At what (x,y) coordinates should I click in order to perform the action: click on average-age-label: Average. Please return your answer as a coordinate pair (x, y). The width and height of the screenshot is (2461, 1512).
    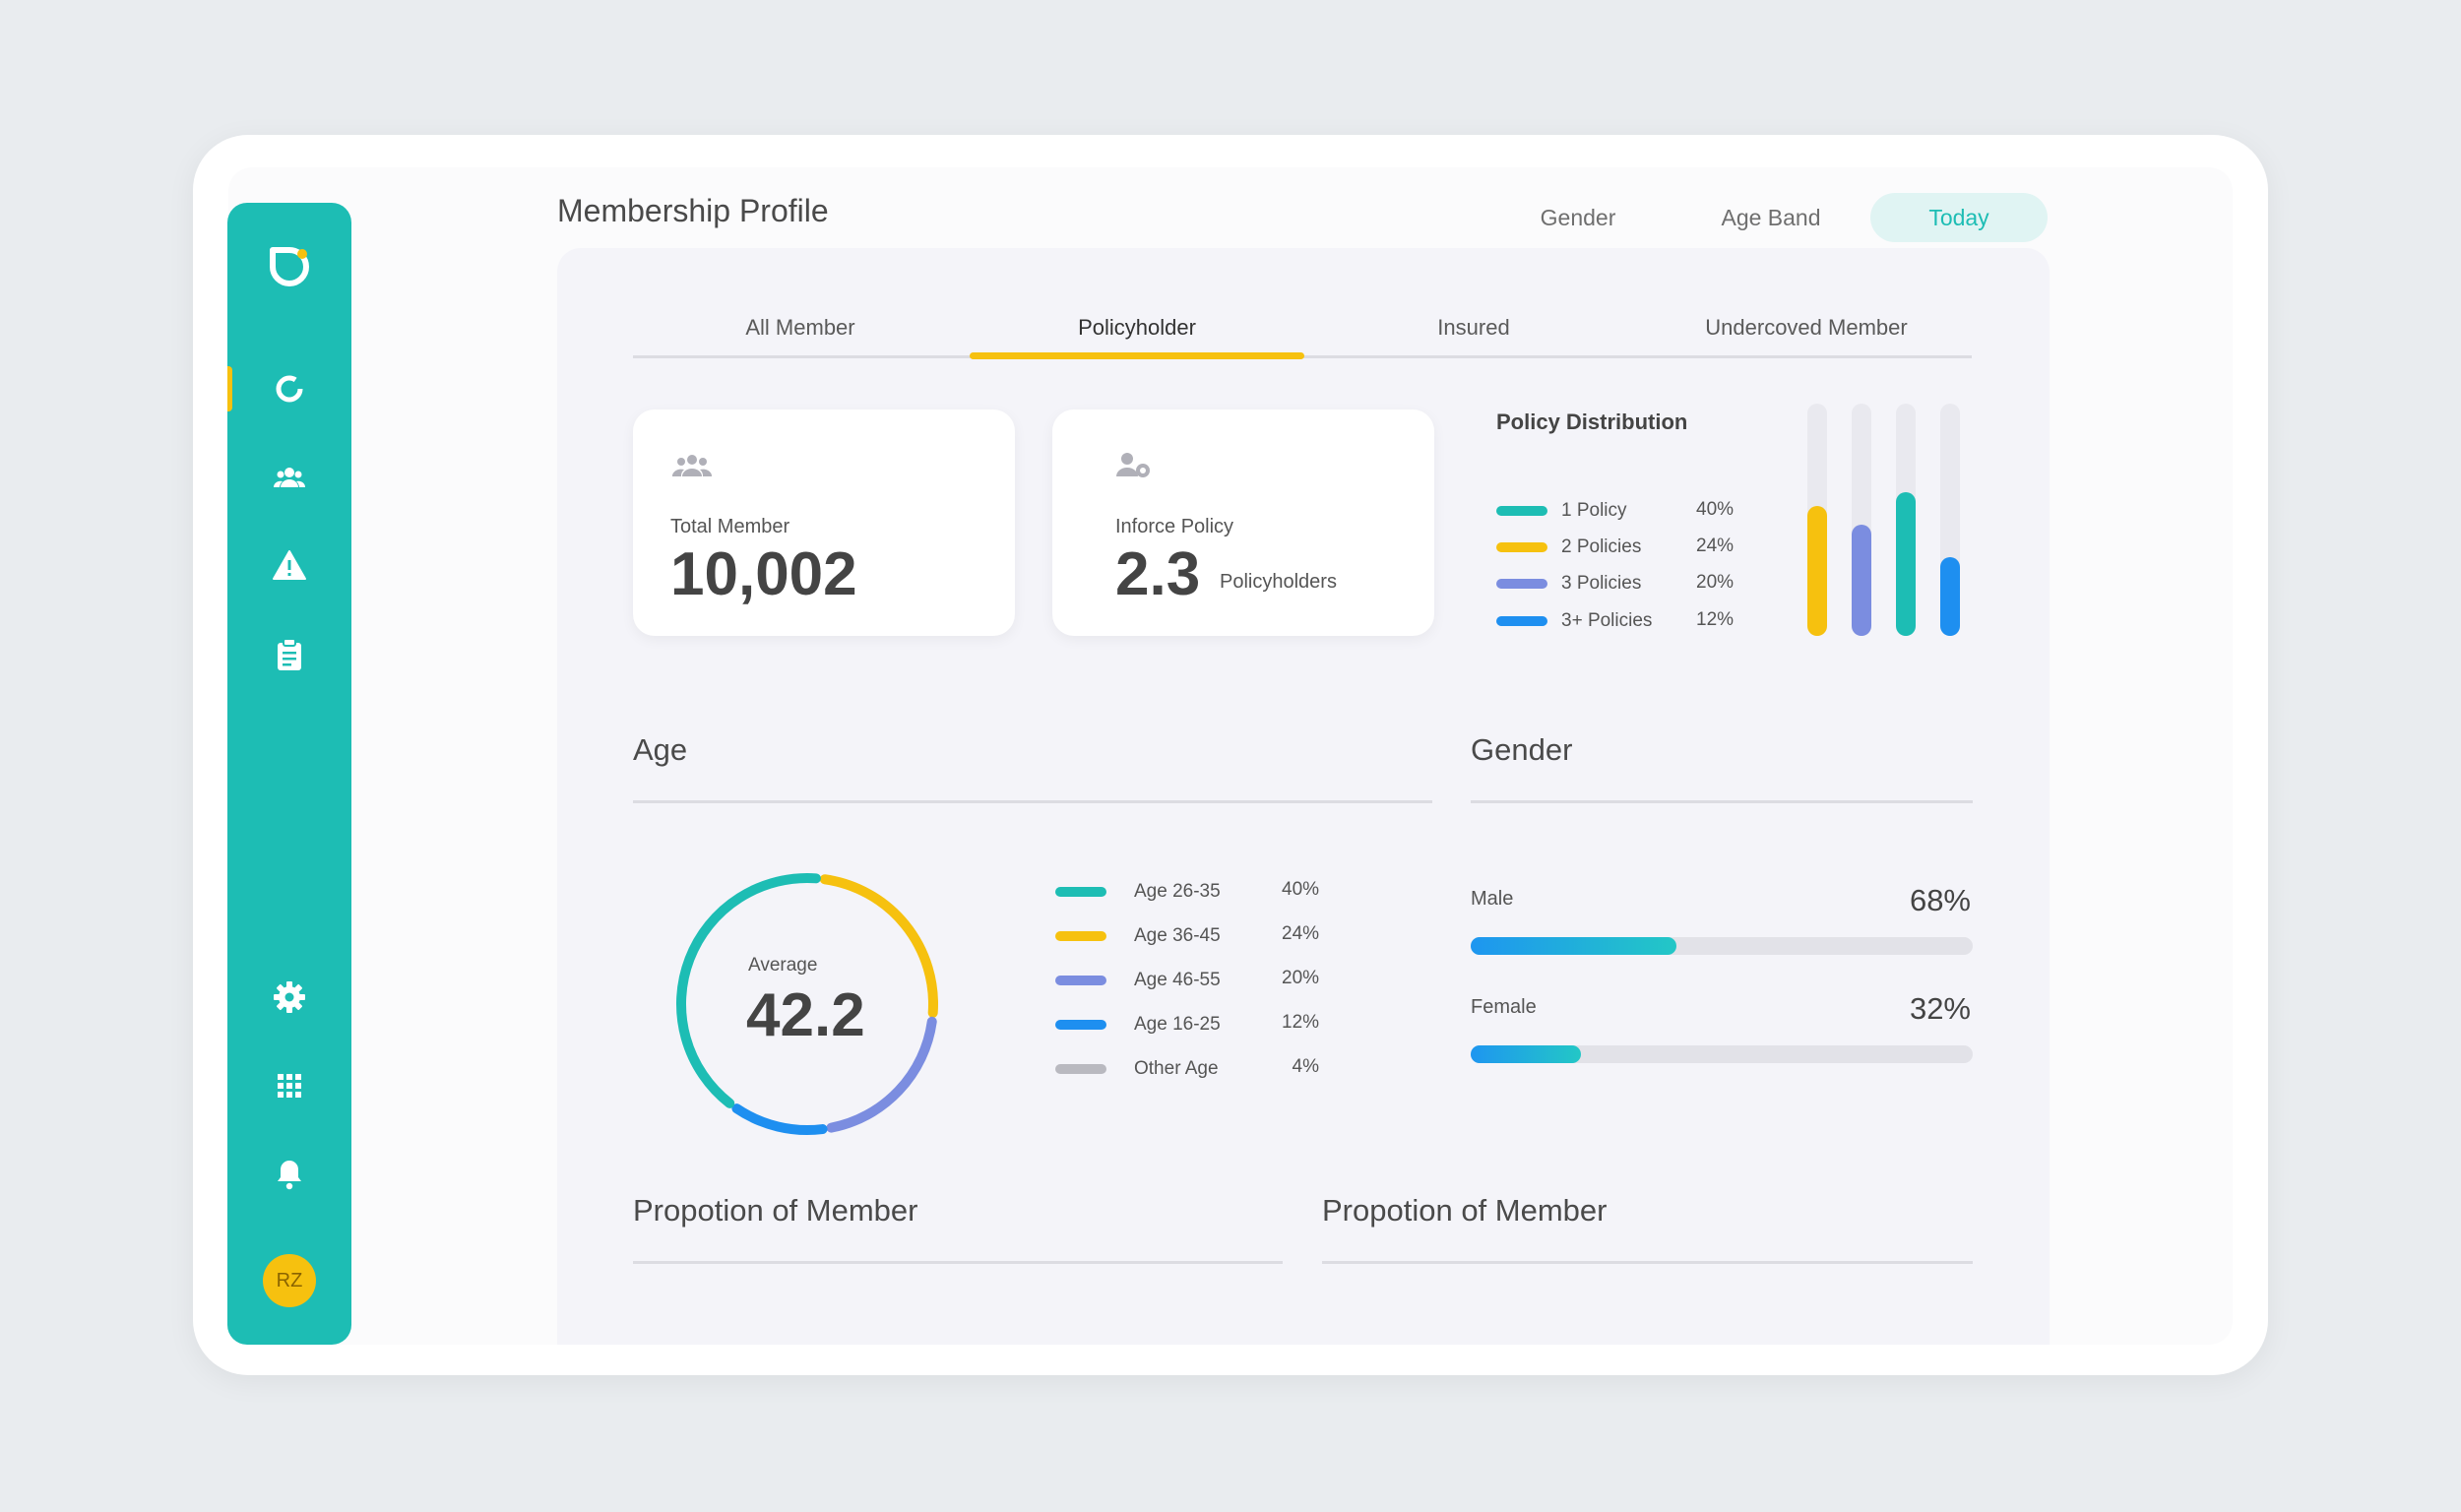
    Looking at the image, I should click on (783, 965).